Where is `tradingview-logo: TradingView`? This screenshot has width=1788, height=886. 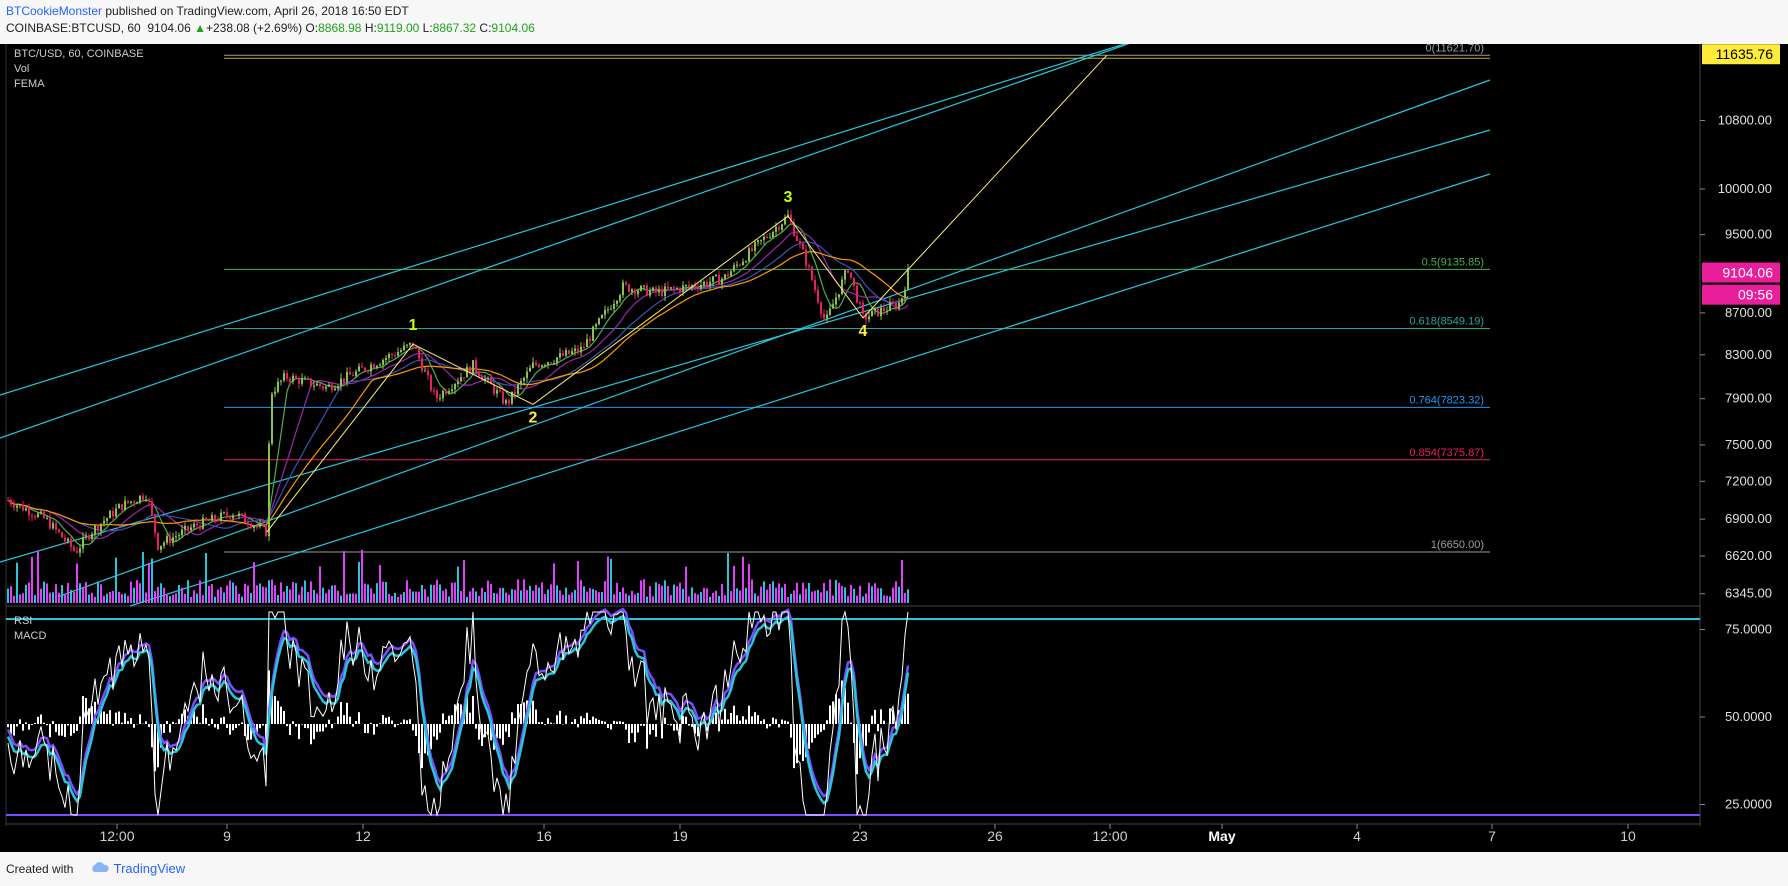 tradingview-logo: TradingView is located at coordinates (137, 868).